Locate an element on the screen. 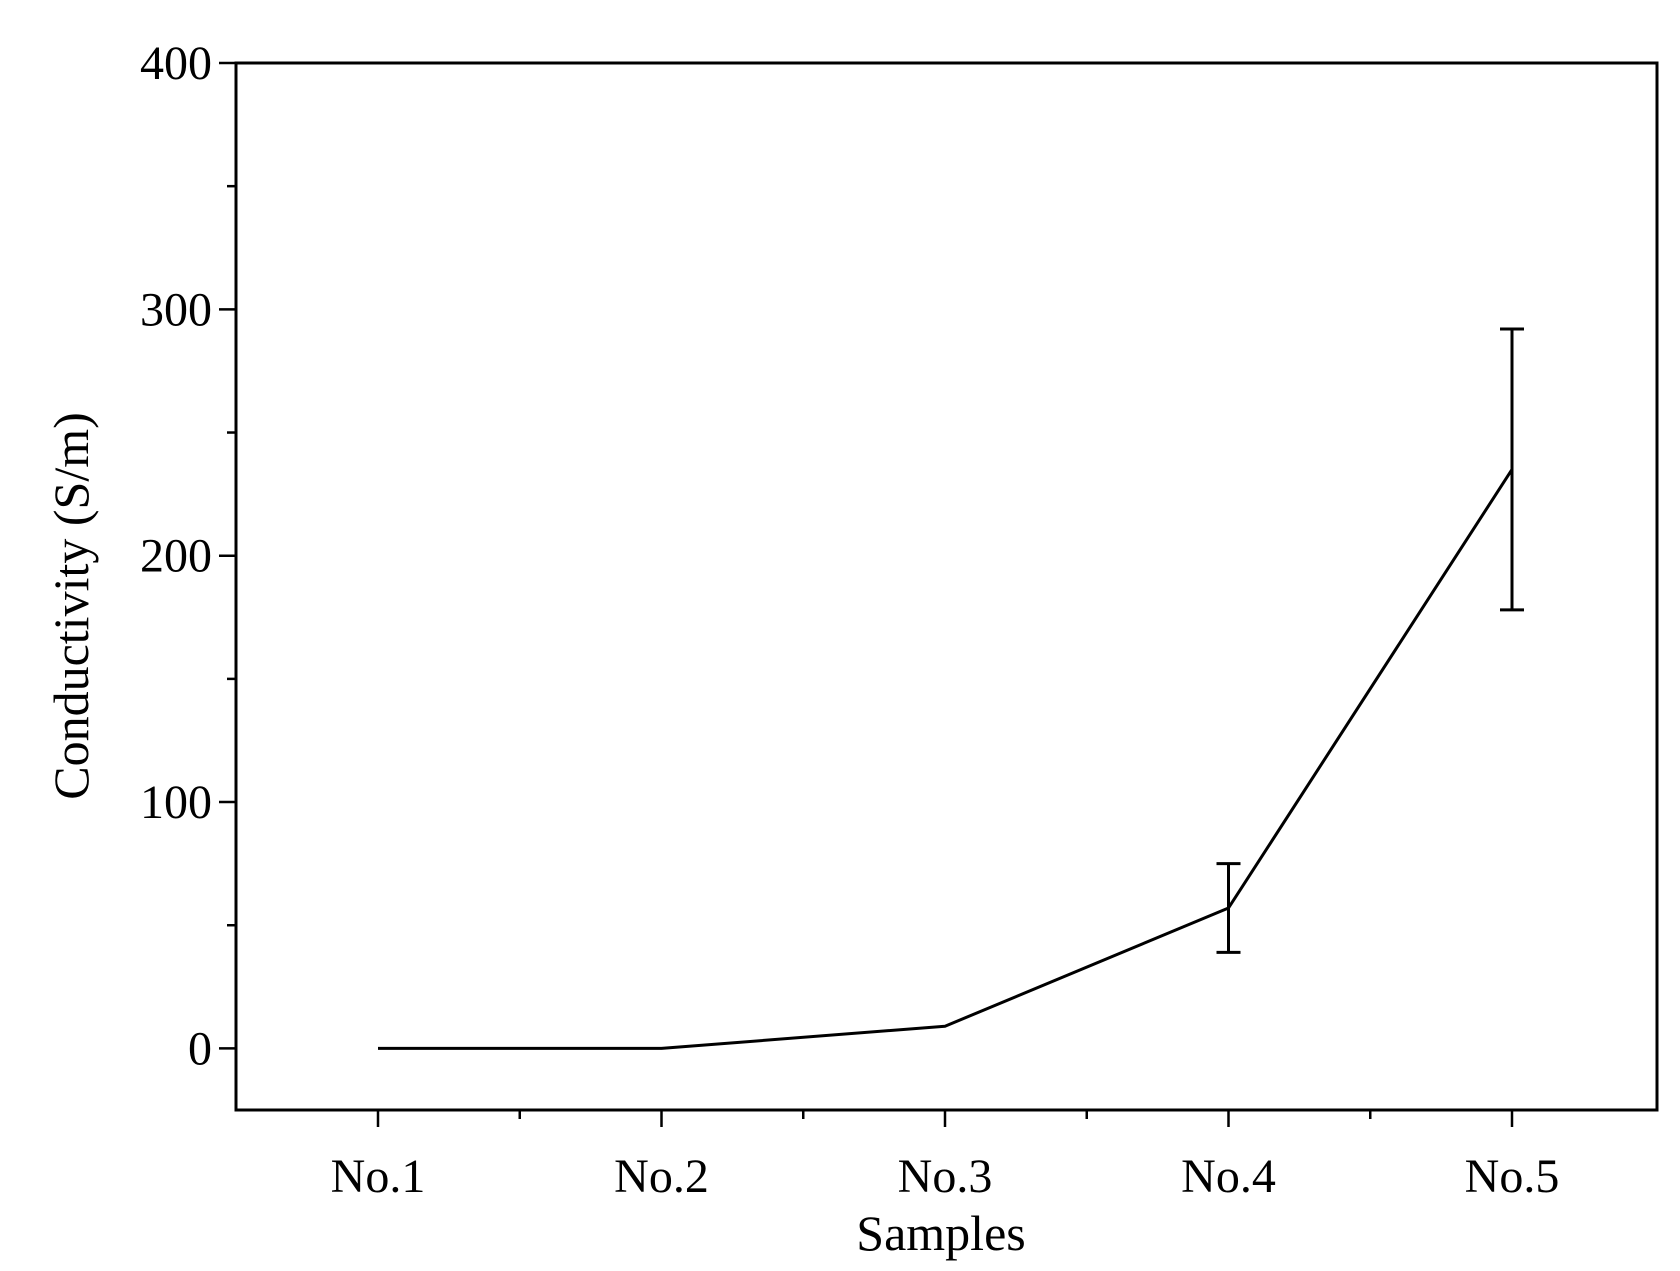  y-axis-ticks: 0 100 200 300 400 is located at coordinates (188, 556).